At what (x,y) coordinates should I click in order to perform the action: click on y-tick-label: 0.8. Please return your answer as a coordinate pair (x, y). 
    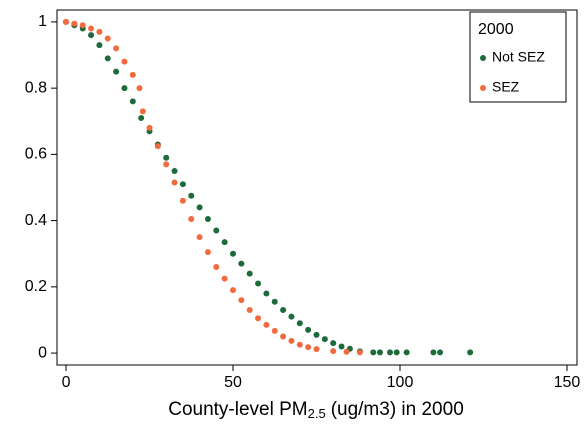
    Looking at the image, I should click on (36, 87).